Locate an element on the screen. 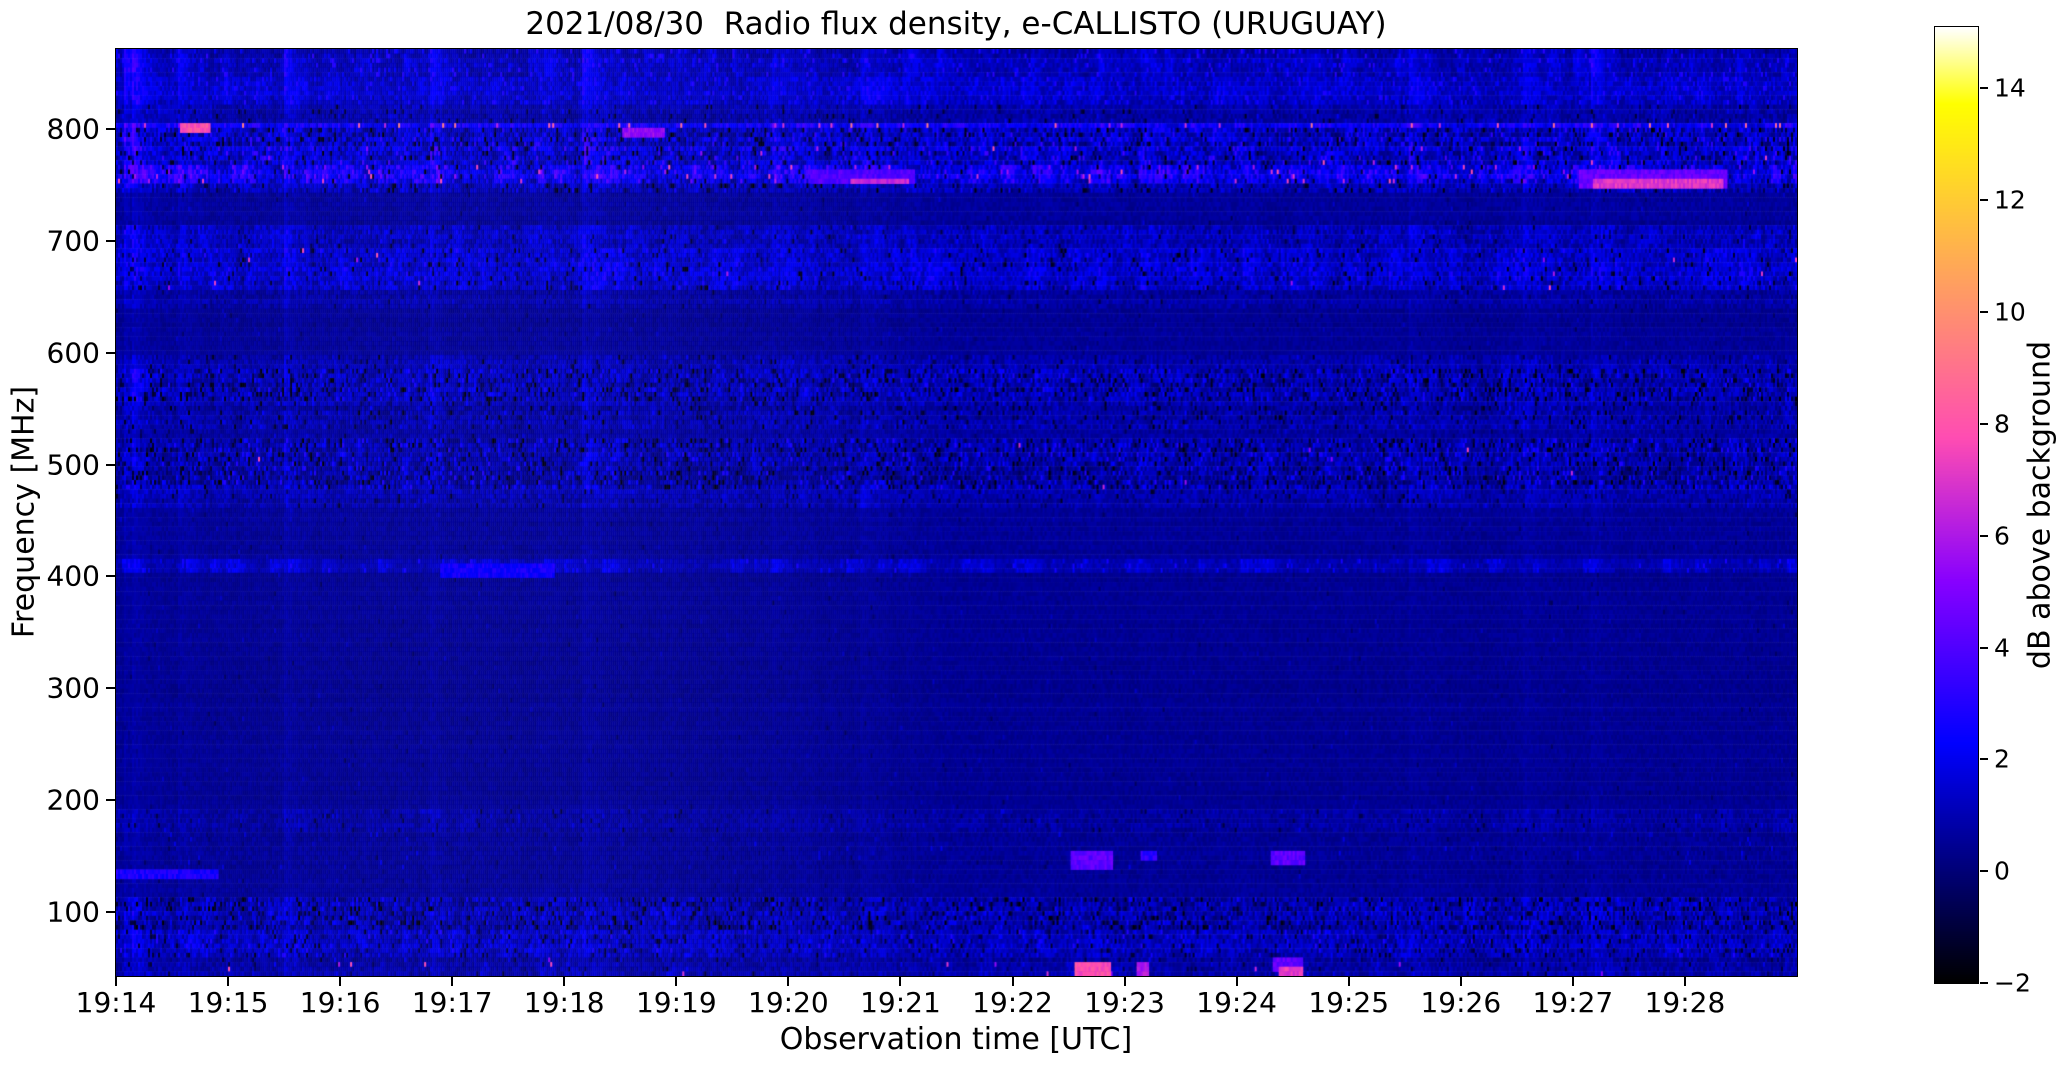 This screenshot has height=1067, width=2066. y-tick-label: 700 is located at coordinates (73, 241).